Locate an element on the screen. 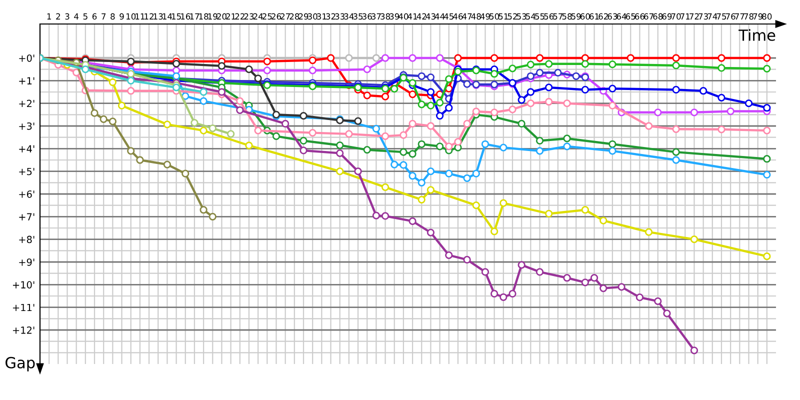 The width and height of the screenshot is (800, 400). x-tick-label: 31 is located at coordinates (321, 16).